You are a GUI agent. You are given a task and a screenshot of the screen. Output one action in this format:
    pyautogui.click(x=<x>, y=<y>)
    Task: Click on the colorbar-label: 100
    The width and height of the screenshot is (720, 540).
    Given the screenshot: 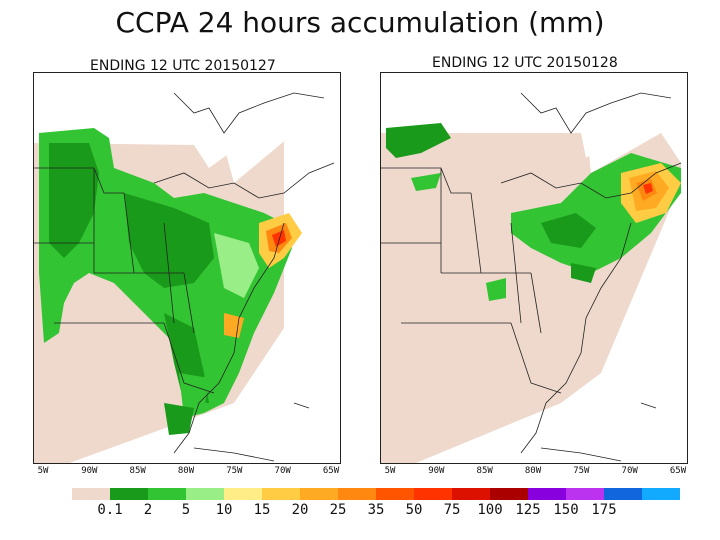 What is the action you would take?
    pyautogui.click(x=490, y=510)
    